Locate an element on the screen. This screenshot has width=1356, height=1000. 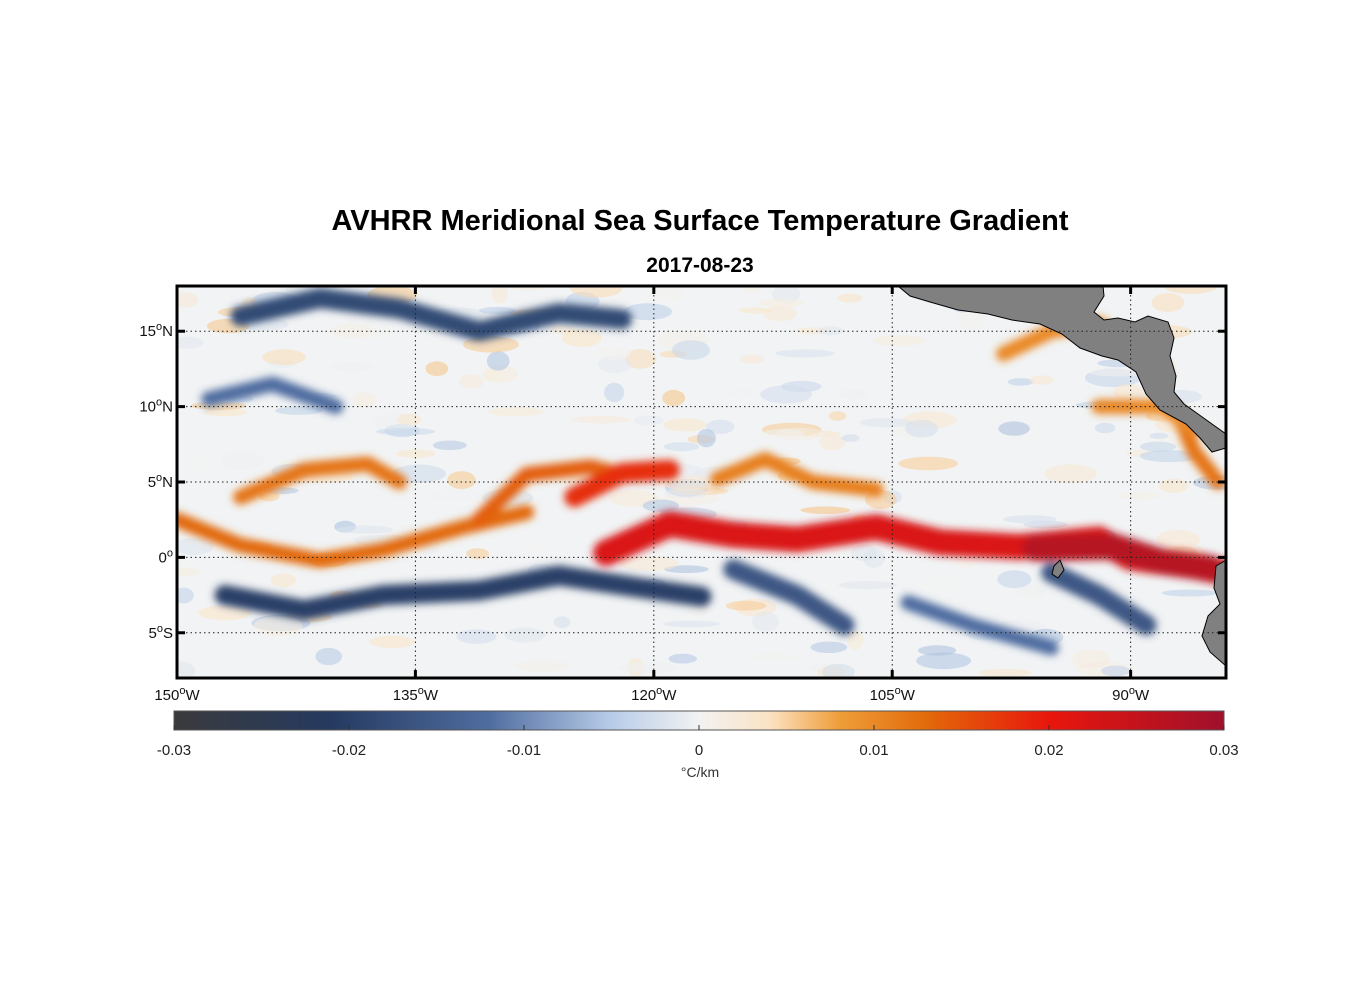
colorbar-tick-label: -0.03 is located at coordinates (174, 750).